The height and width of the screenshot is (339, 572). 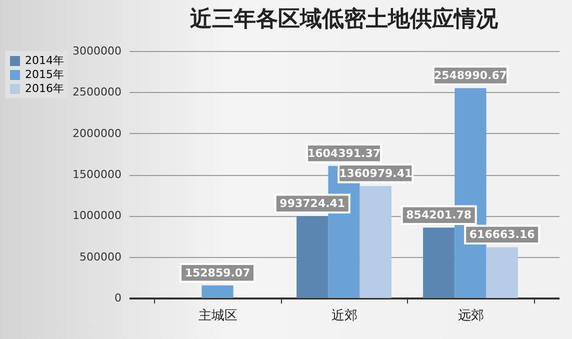 I want to click on legend-label: 2016年, so click(x=44, y=88).